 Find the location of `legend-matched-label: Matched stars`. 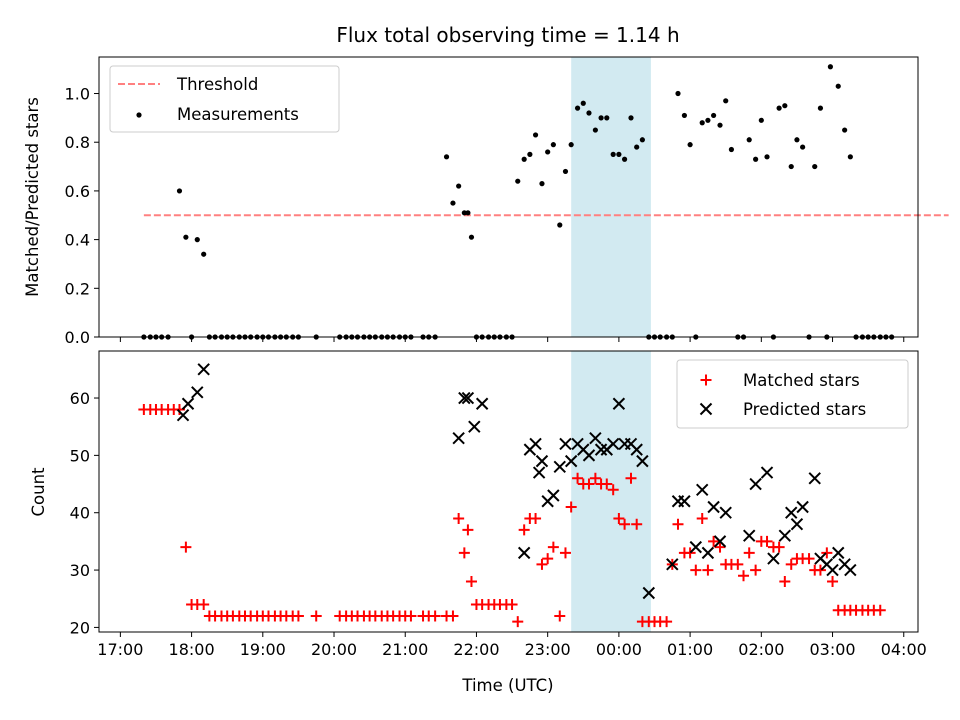

legend-matched-label: Matched stars is located at coordinates (801, 380).